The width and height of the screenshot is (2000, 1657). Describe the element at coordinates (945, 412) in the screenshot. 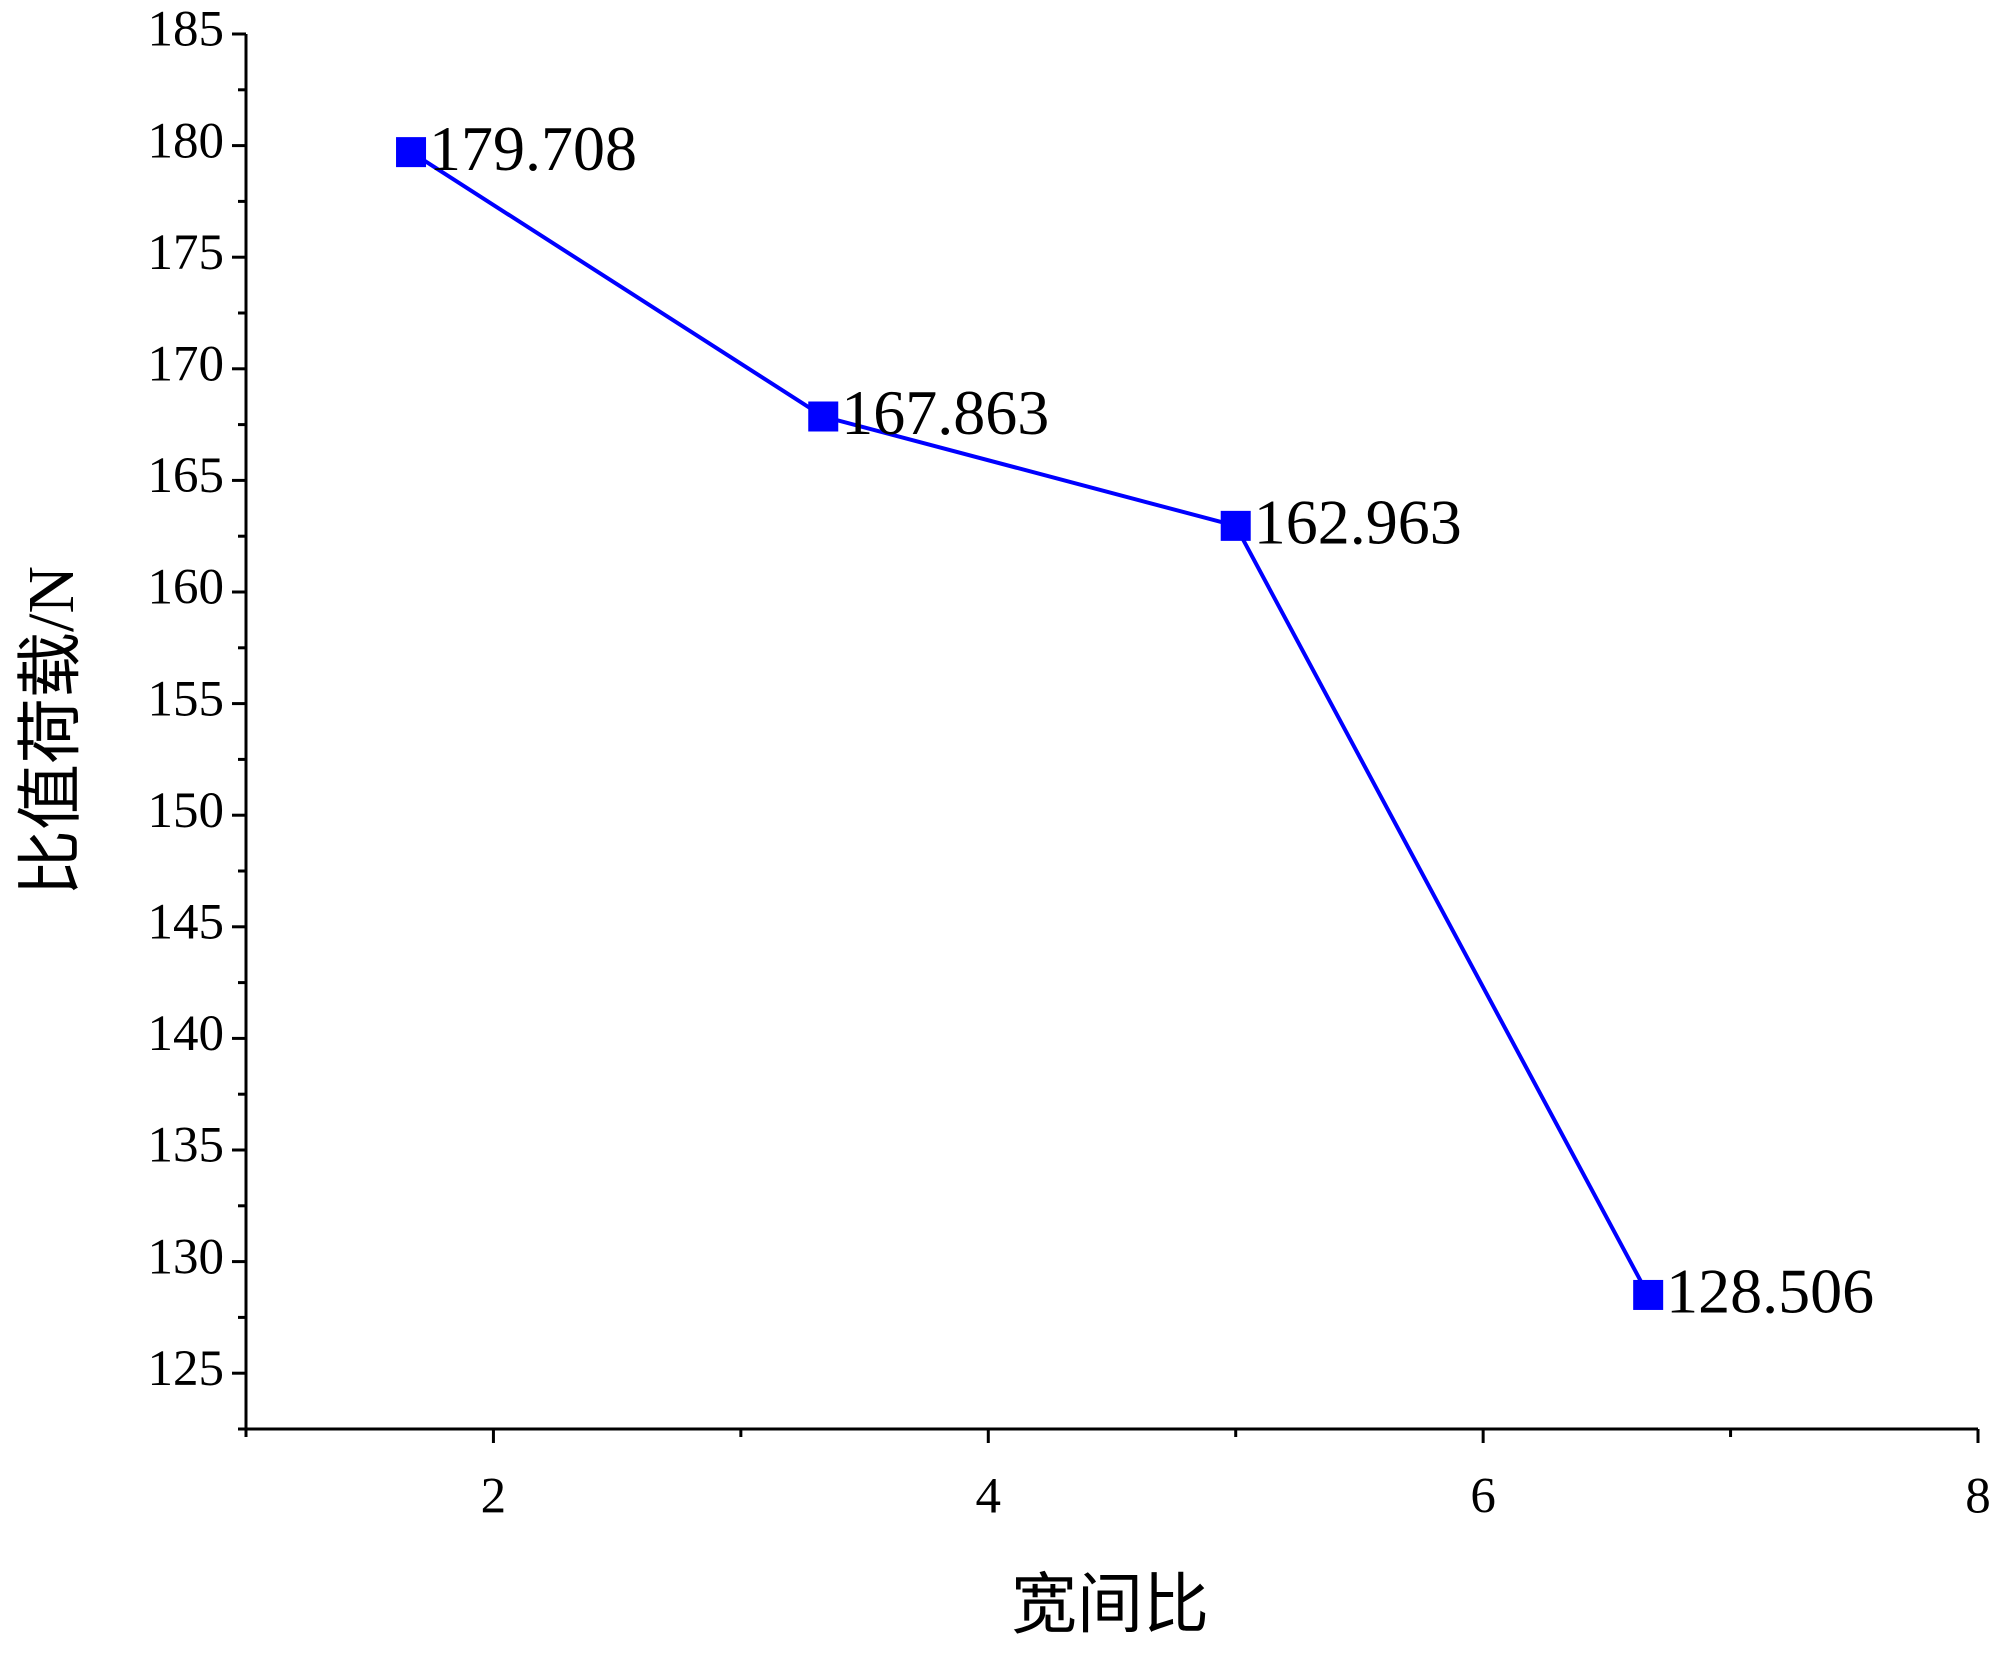

I see `data-label: 167.863` at that location.